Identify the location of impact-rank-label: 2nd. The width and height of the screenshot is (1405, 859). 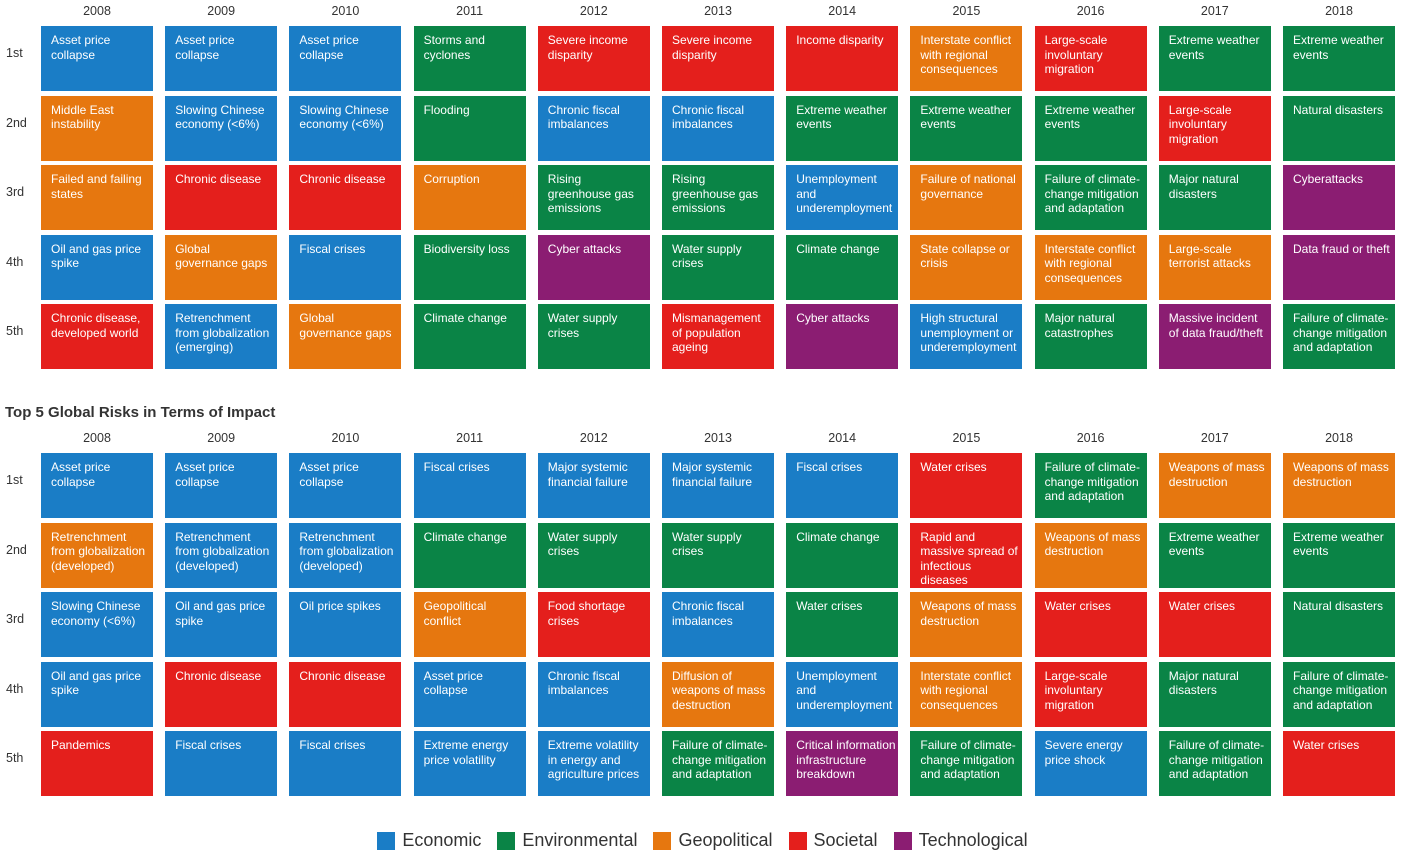
(16, 549).